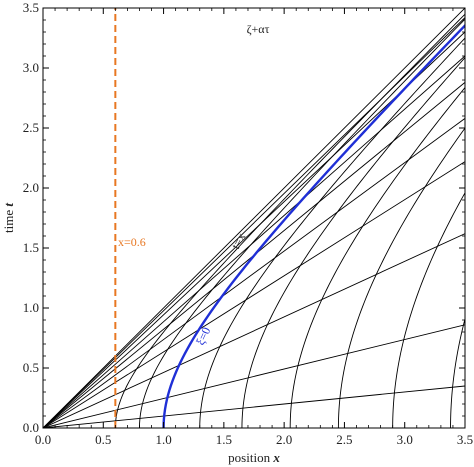 The height and width of the screenshot is (467, 474). I want to click on y-tick-label-0: 0.0, so click(31, 427).